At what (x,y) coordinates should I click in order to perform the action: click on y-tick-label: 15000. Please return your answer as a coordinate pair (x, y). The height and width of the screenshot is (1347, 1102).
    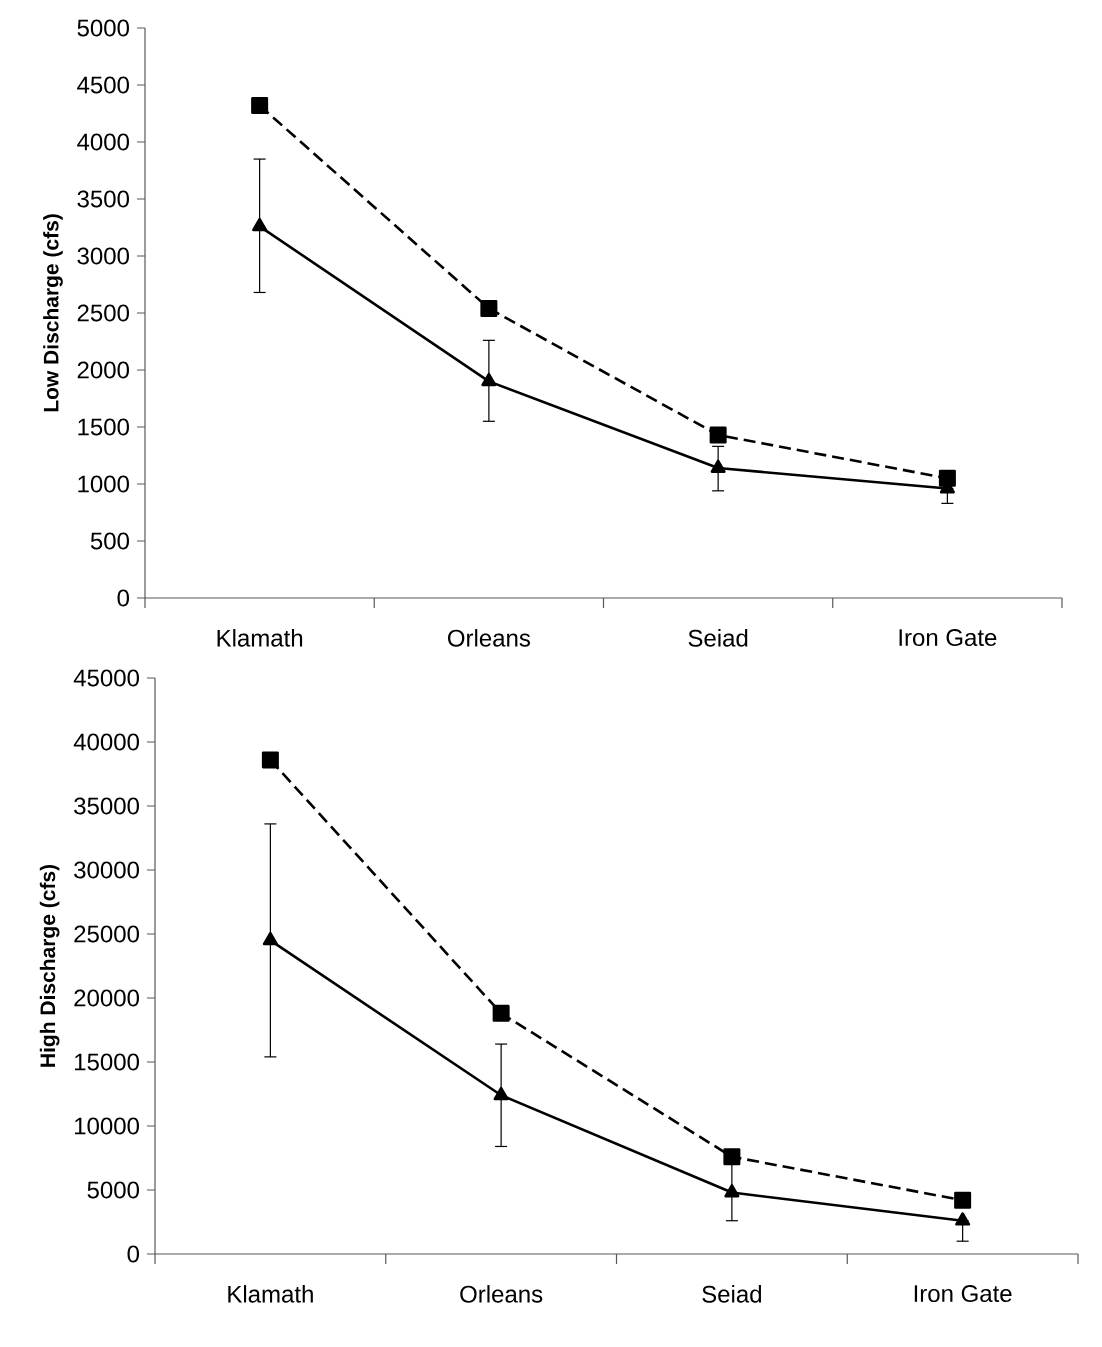
    Looking at the image, I should click on (107, 1062).